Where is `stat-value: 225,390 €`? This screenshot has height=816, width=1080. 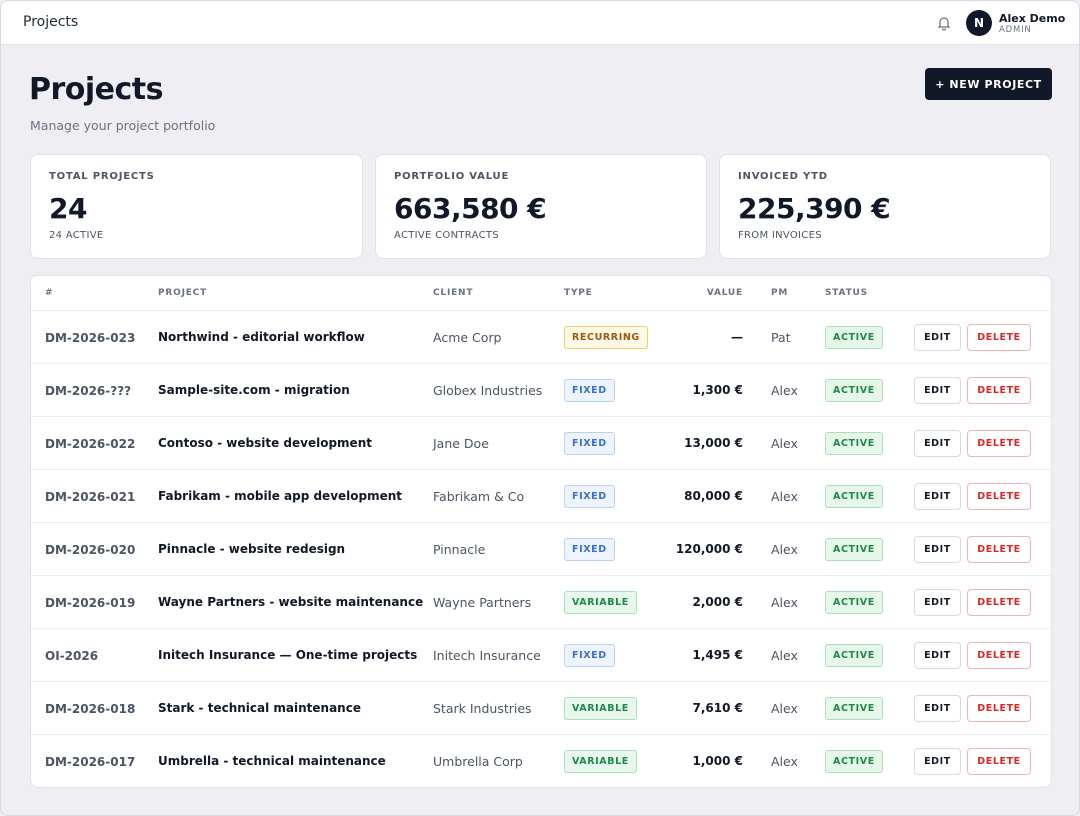 stat-value: 225,390 € is located at coordinates (814, 208).